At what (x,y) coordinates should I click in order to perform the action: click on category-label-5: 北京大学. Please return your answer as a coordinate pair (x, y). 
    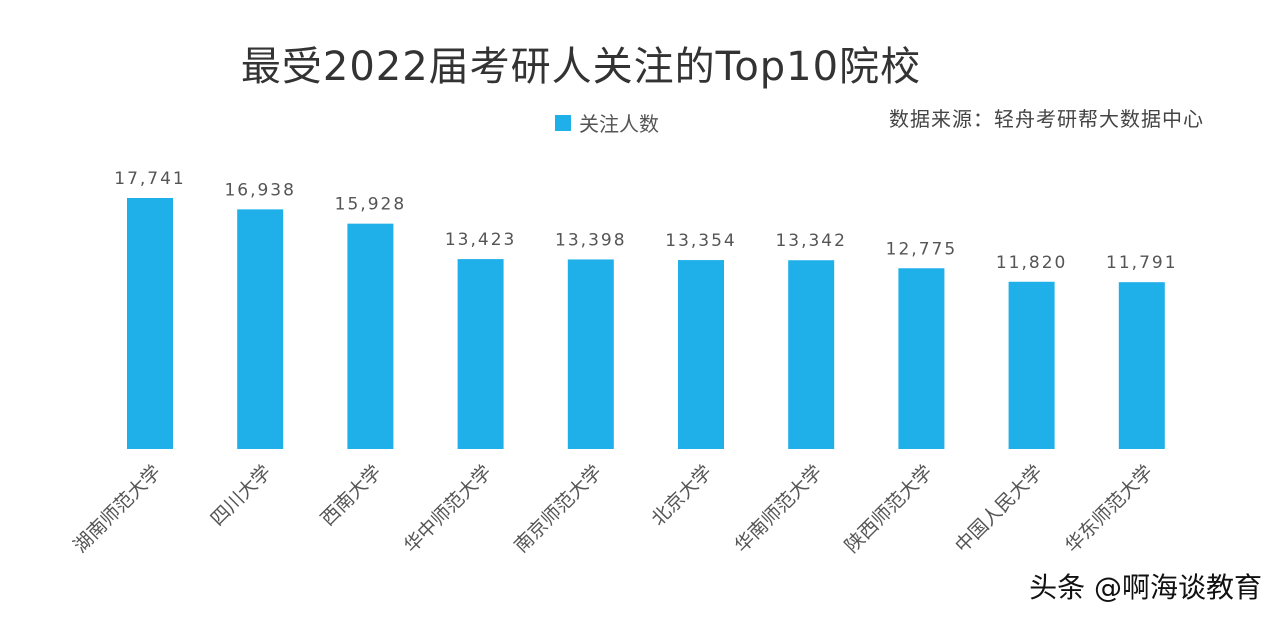
    Looking at the image, I should click on (681, 495).